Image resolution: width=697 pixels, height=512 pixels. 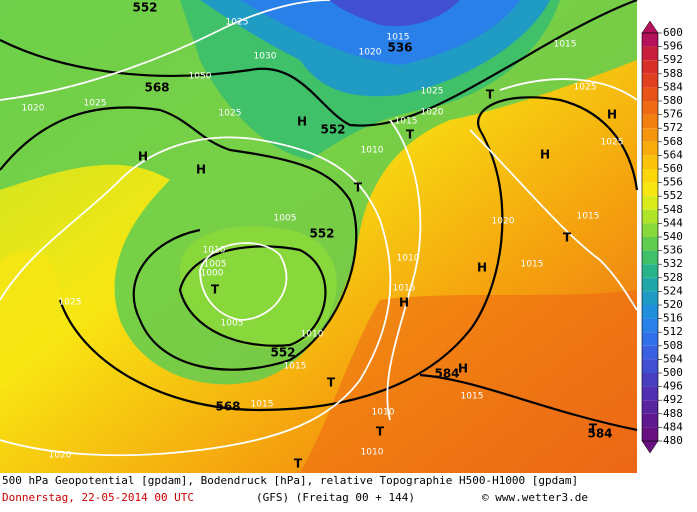 I want to click on colorbar-label: 556, so click(x=673, y=182).